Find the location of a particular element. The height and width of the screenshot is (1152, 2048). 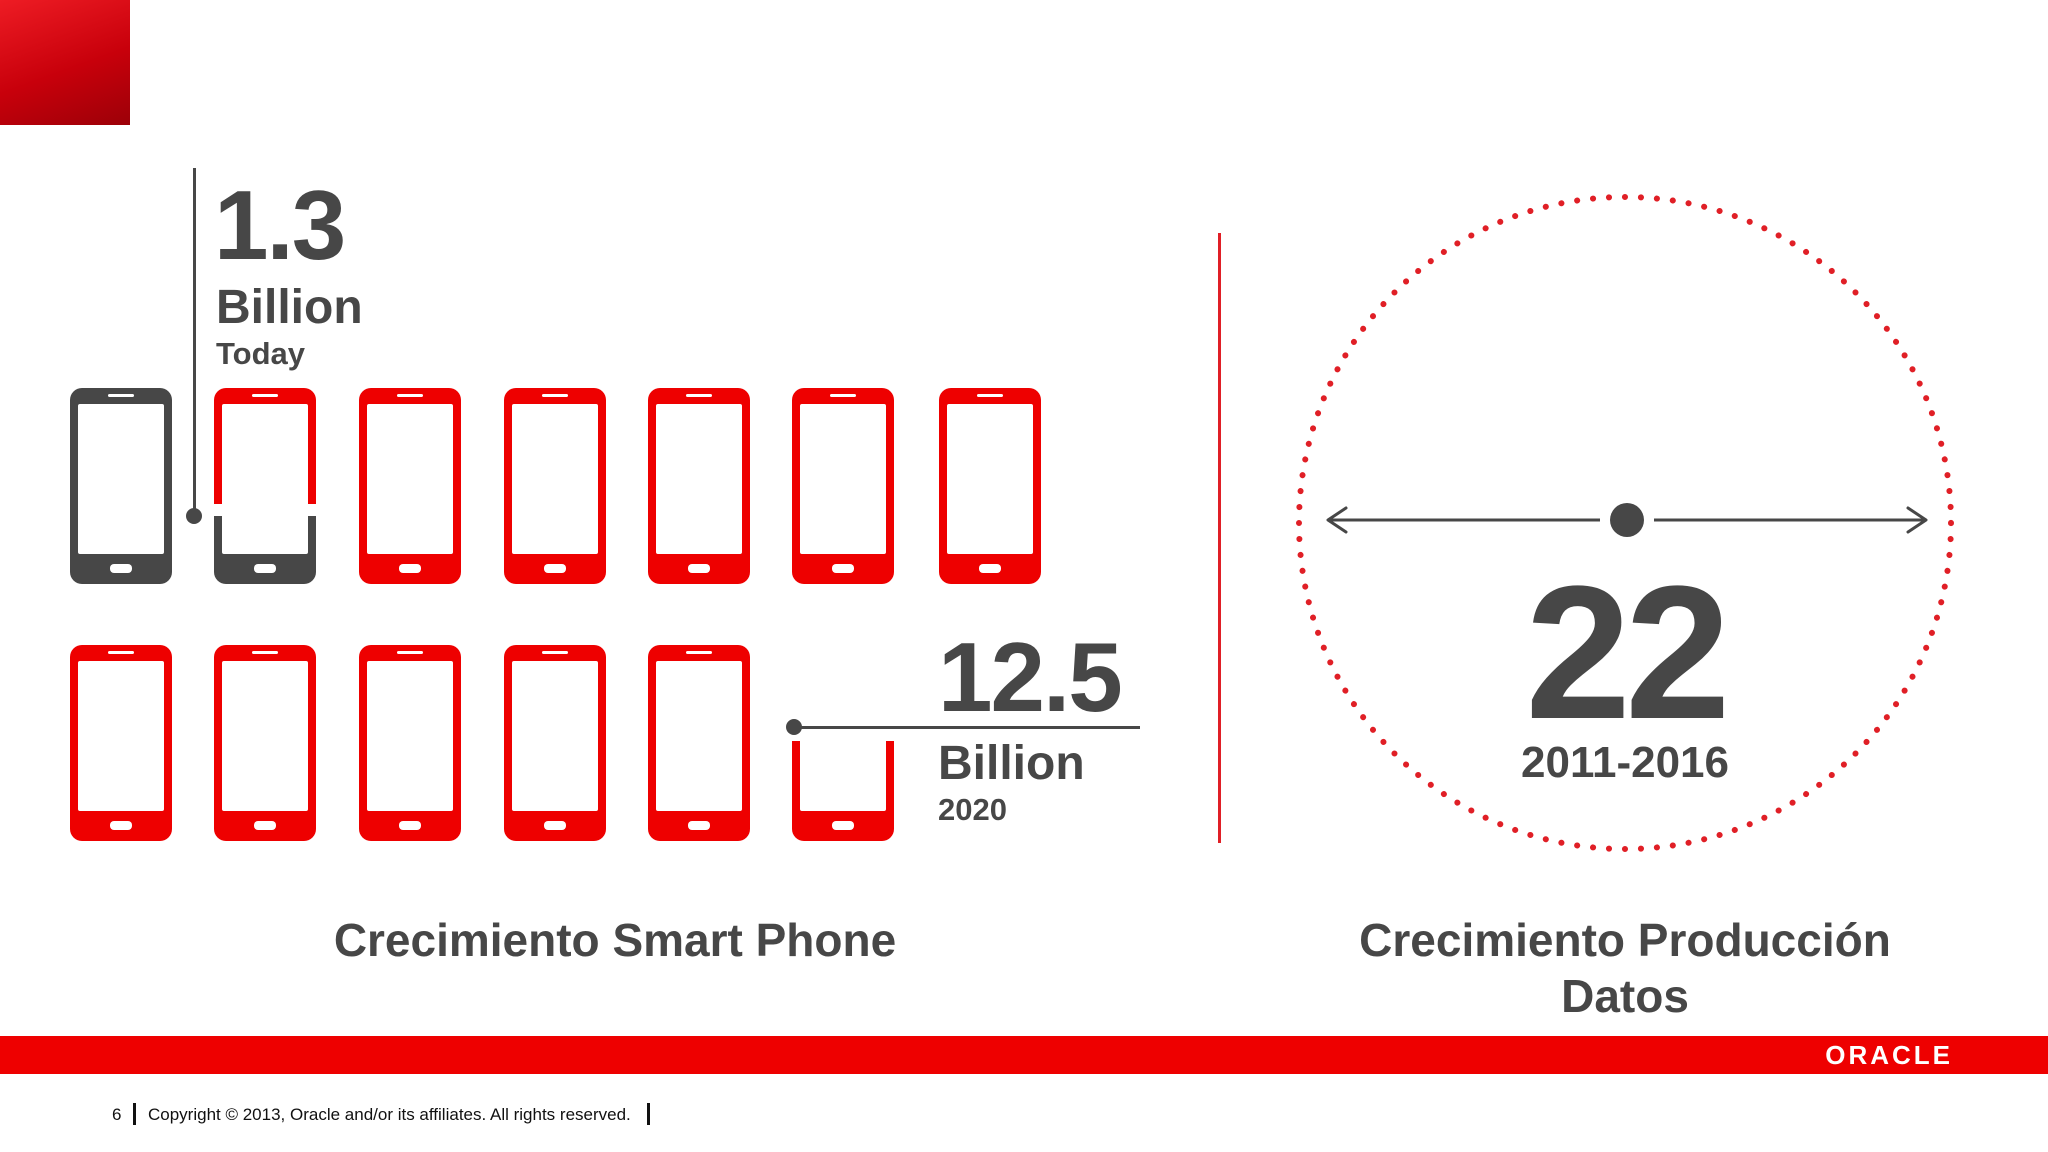

data-growth-range: 2011-2016 is located at coordinates (1625, 762).